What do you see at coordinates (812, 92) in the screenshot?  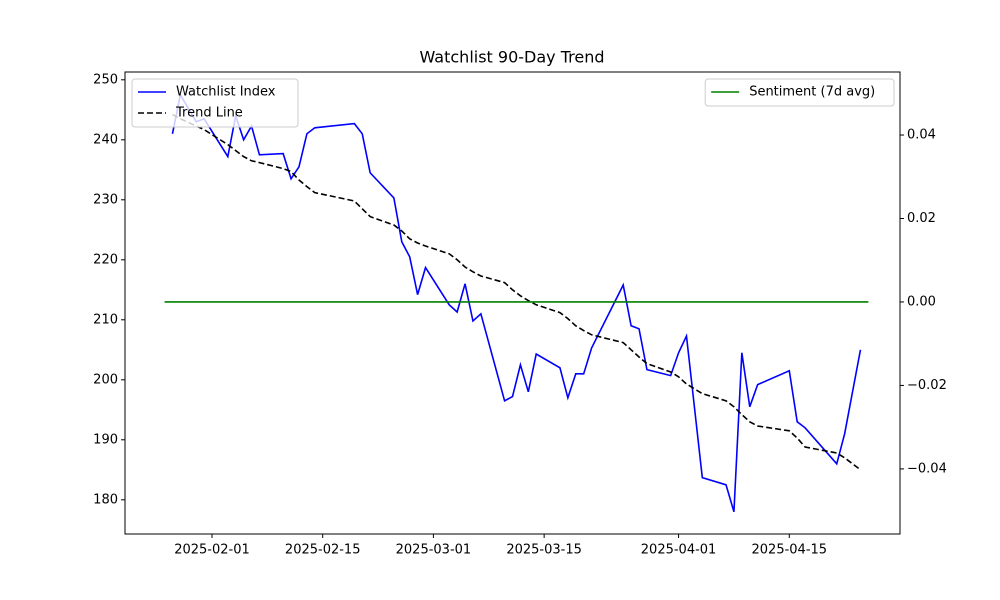 I see `legend-label: Sentiment (7d avg)` at bounding box center [812, 92].